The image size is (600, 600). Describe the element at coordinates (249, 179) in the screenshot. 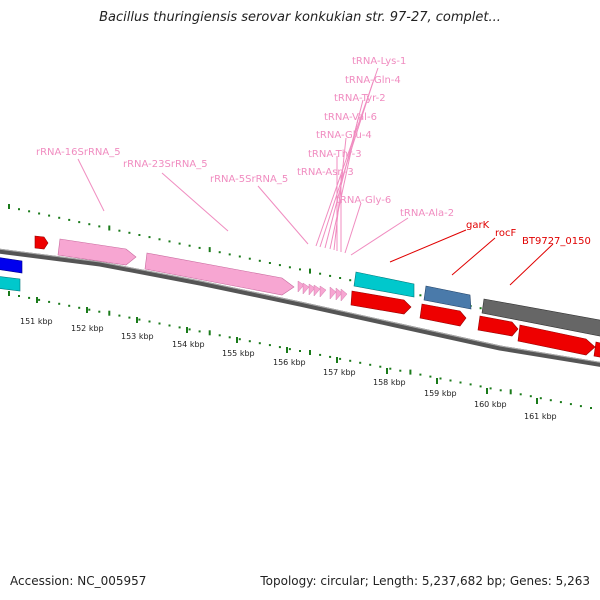

I see `feature-label: rRNA-5SrRNA_5` at that location.